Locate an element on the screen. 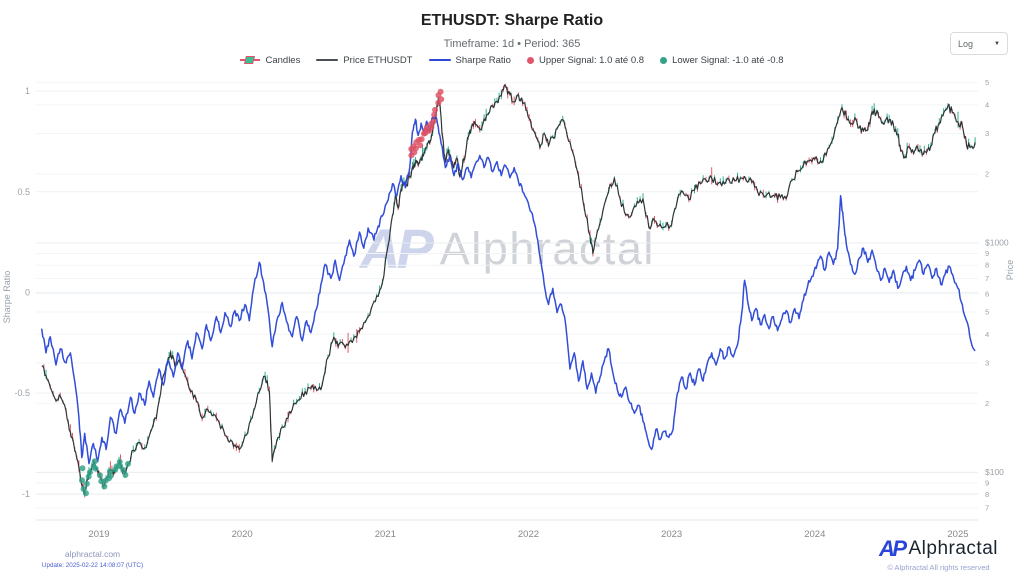 Image resolution: width=1024 pixels, height=576 pixels. legend-item-label: Lower Signal: -1.0 até -0.8 is located at coordinates (728, 60).